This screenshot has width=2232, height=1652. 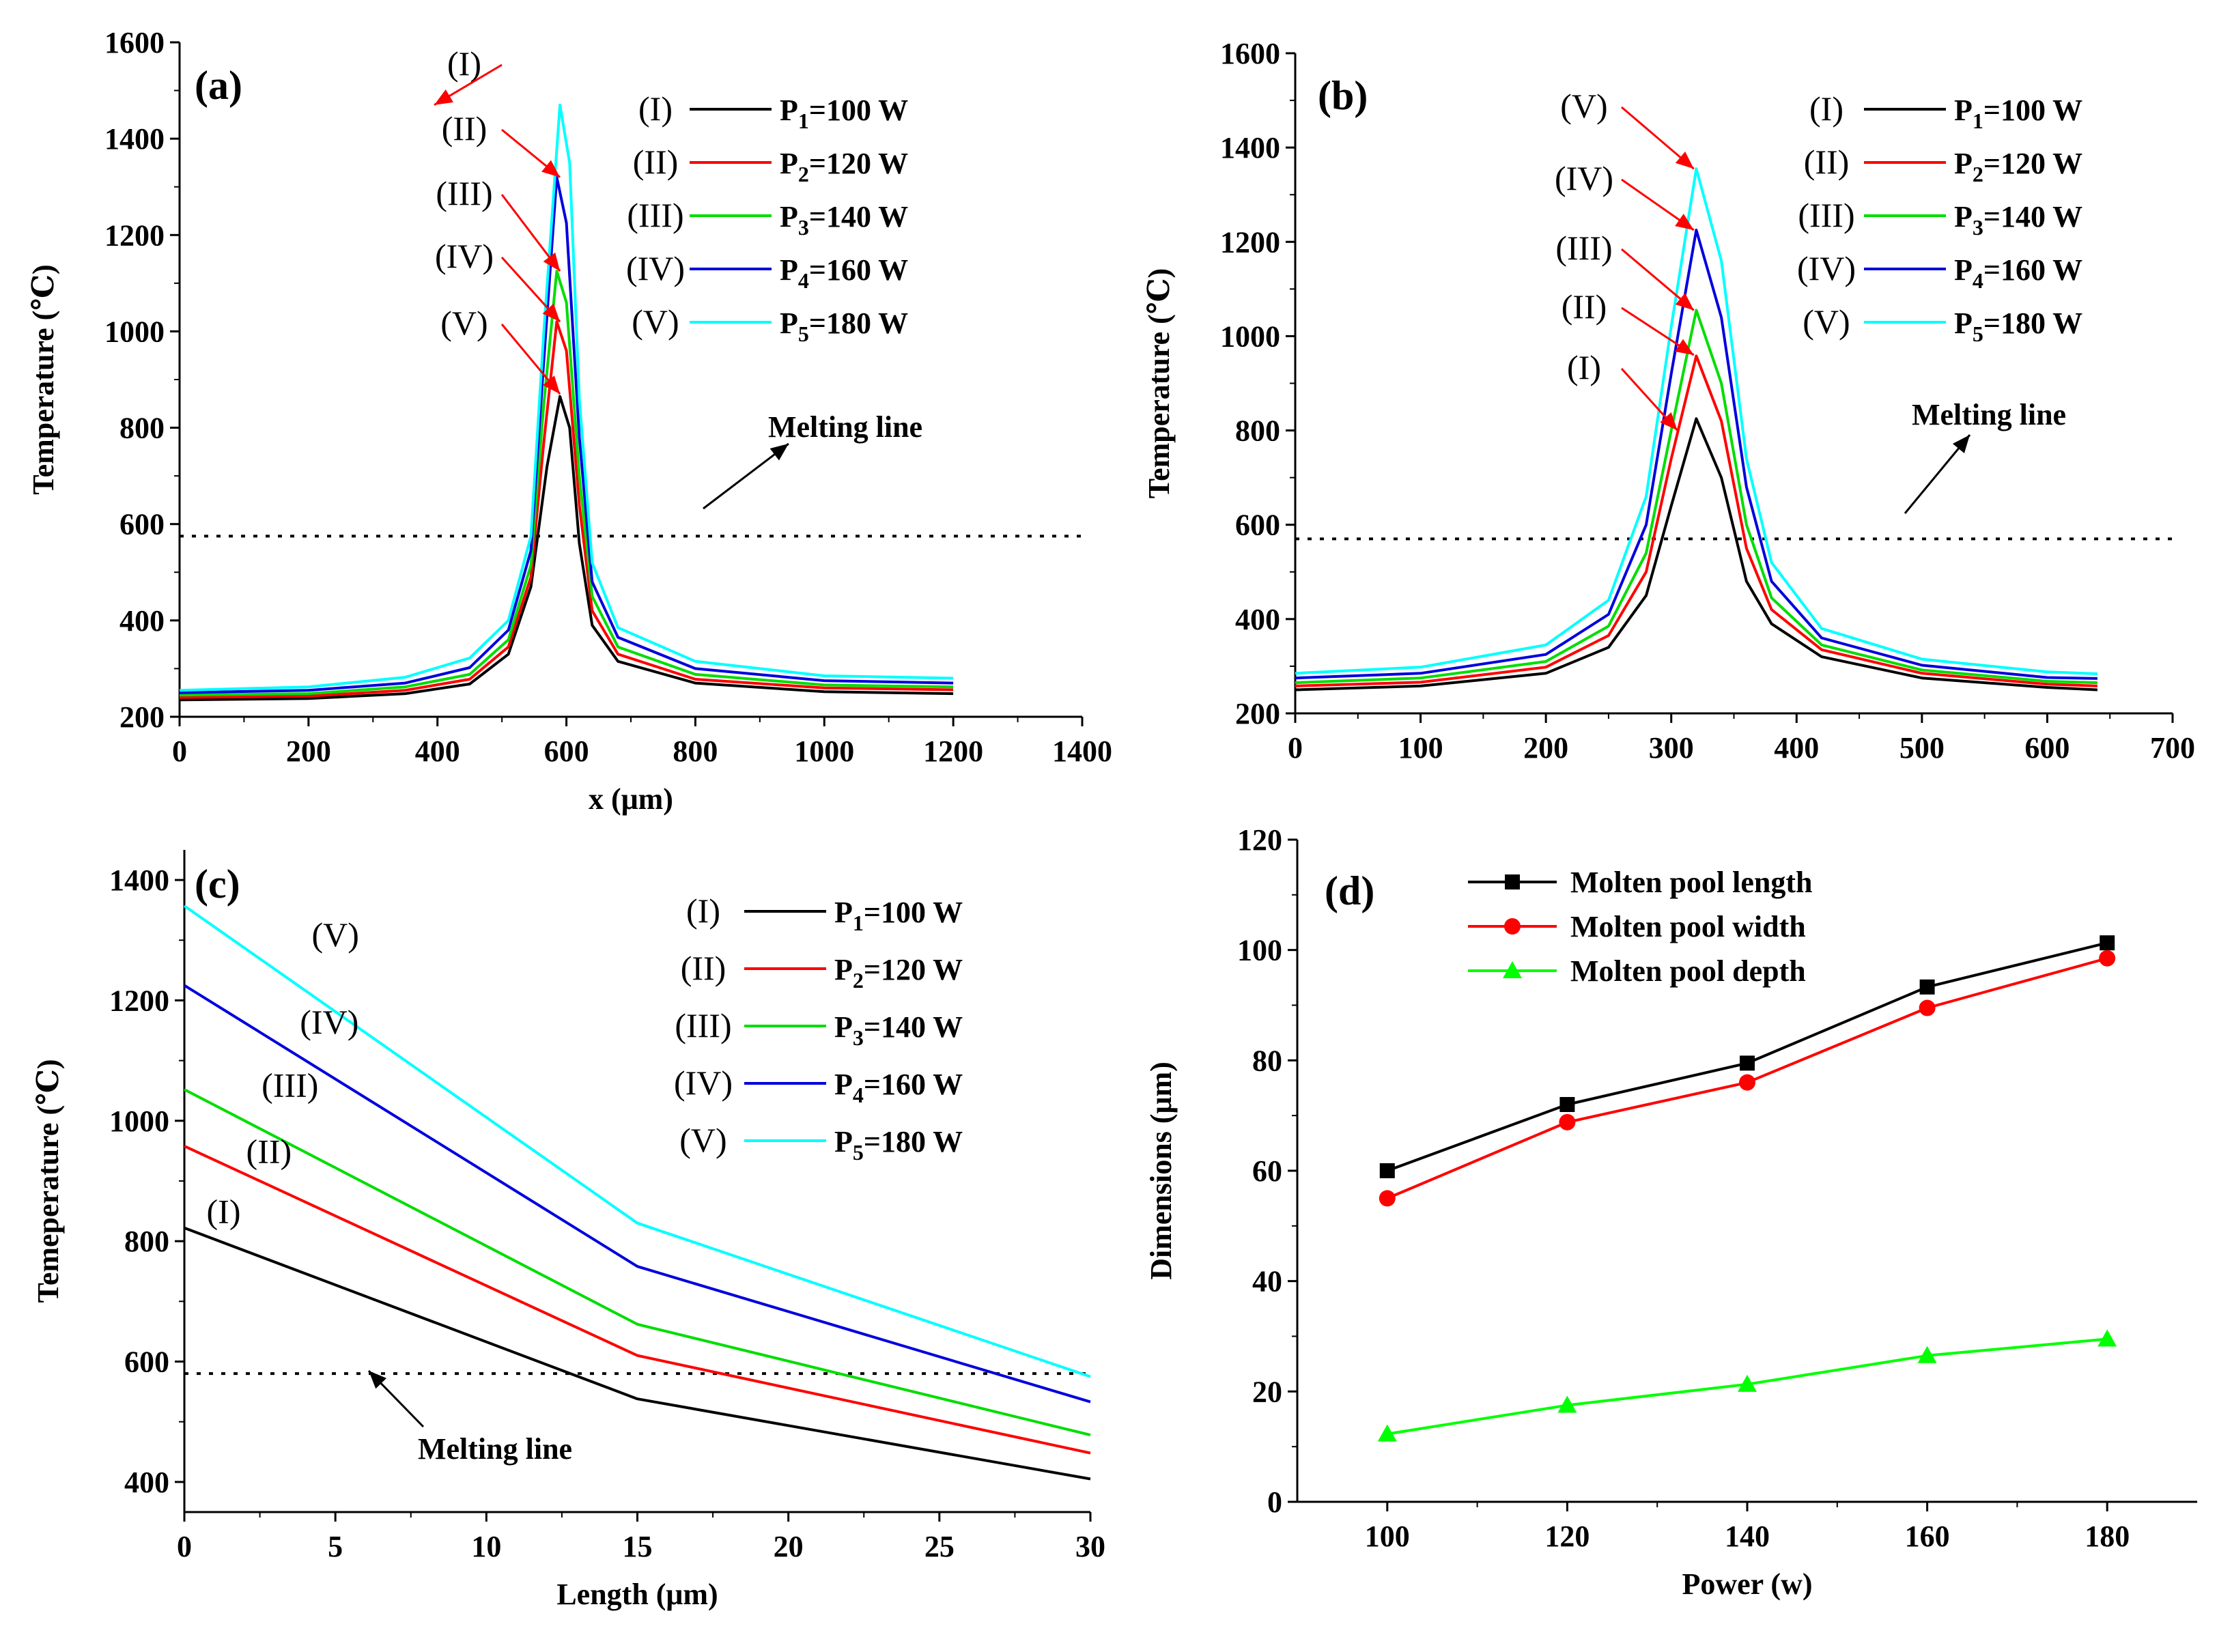 What do you see at coordinates (1267, 1171) in the screenshot?
I see `y-tick-label: 60` at bounding box center [1267, 1171].